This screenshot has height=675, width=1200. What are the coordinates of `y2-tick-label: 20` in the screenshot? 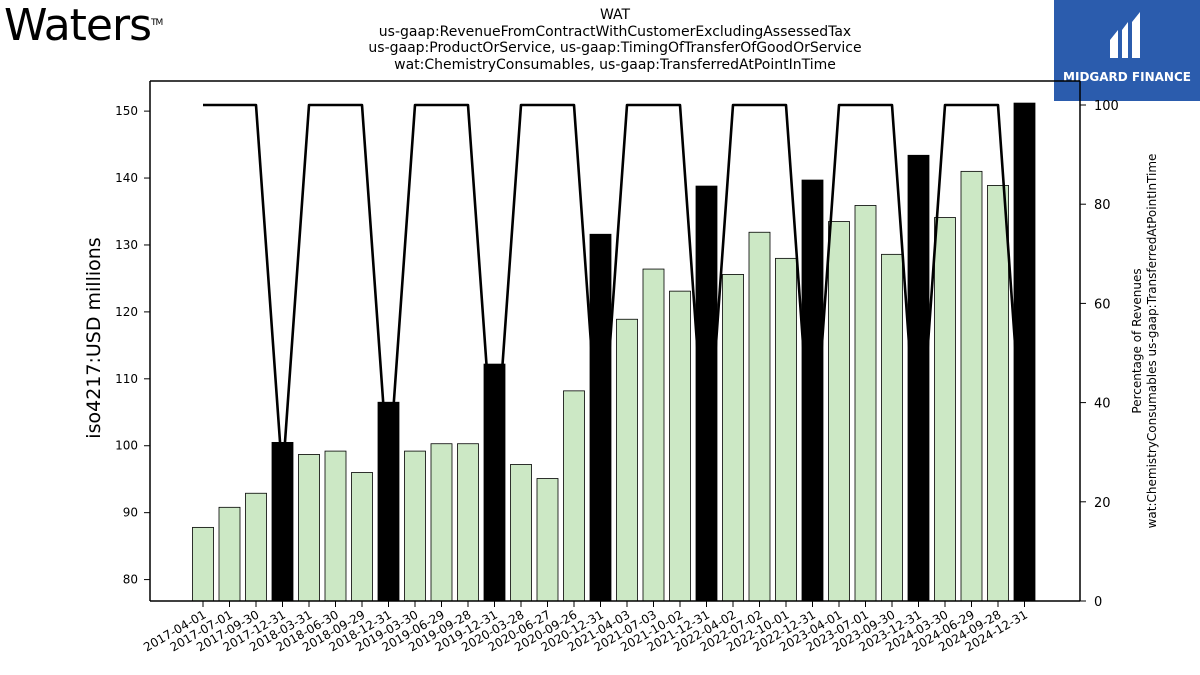 It's located at (1102, 503).